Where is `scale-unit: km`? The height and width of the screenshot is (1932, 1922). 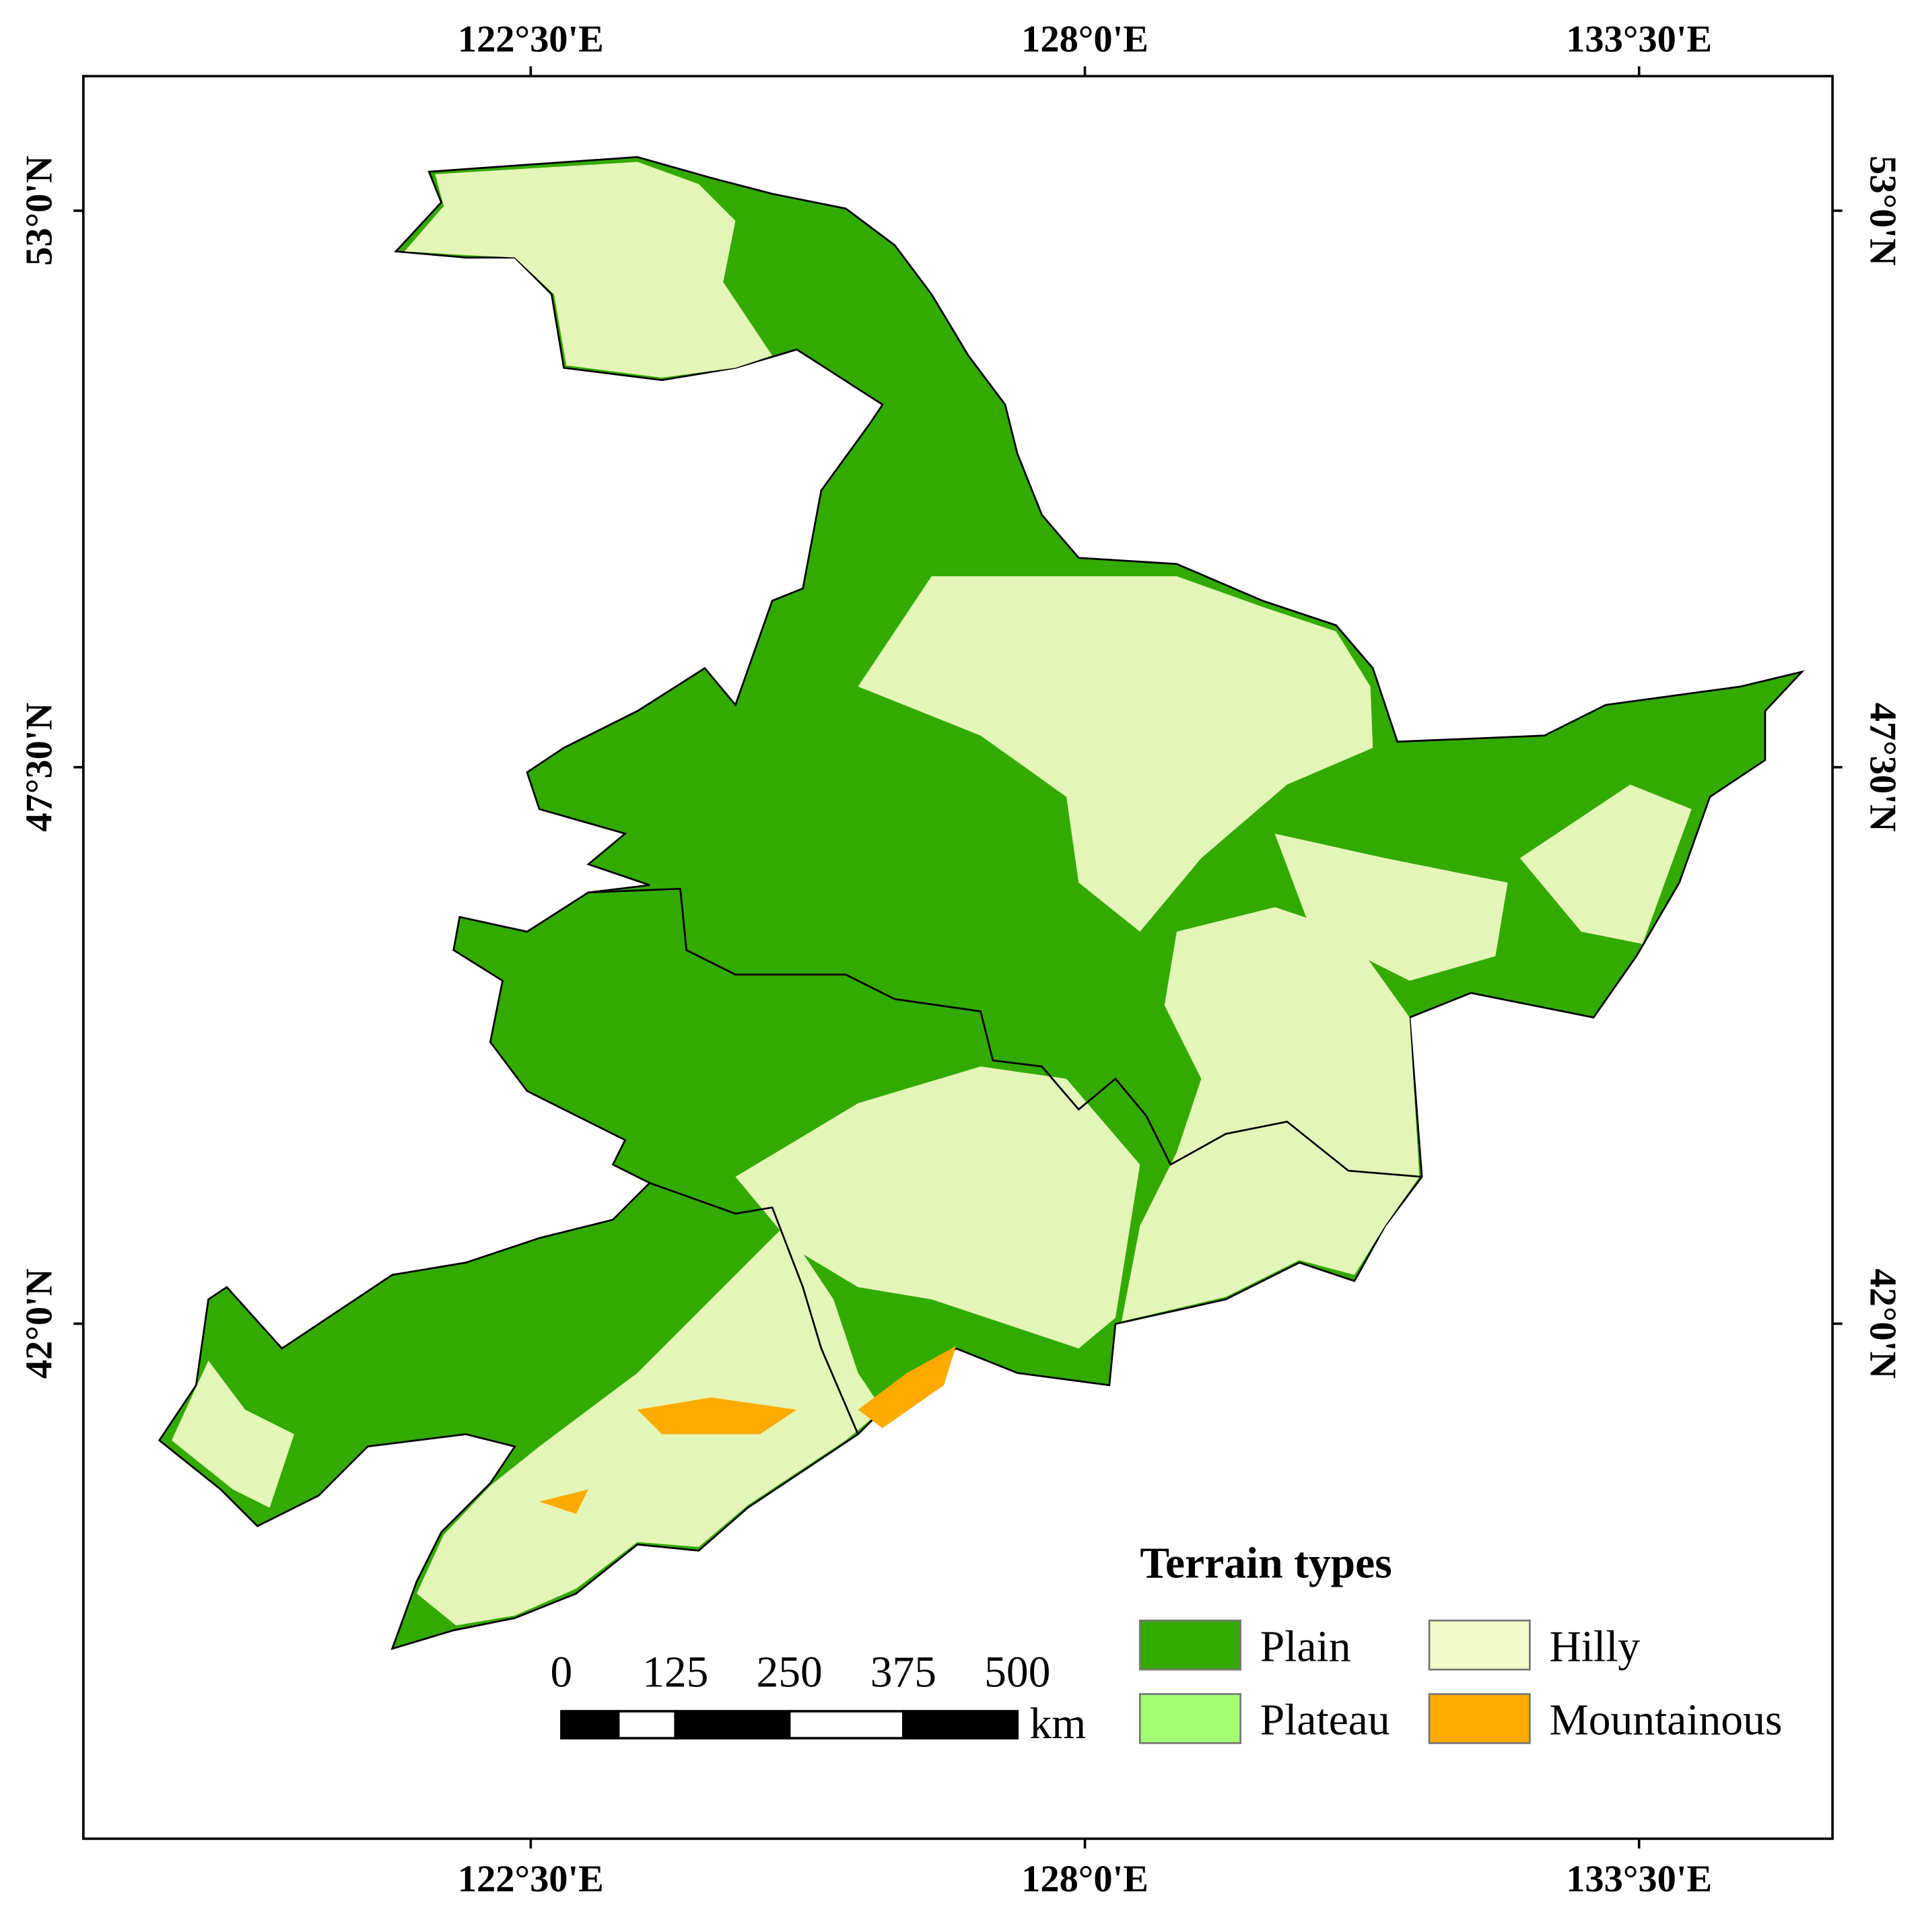 scale-unit: km is located at coordinates (1057, 1724).